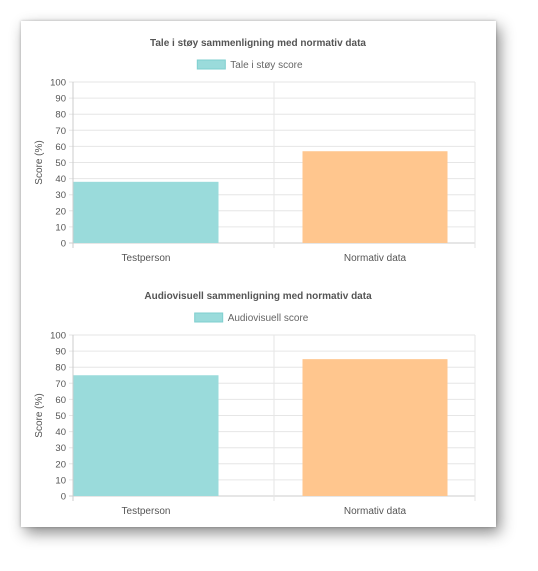 Image resolution: width=538 pixels, height=571 pixels. I want to click on legend-label: Audiovisuell score, so click(268, 318).